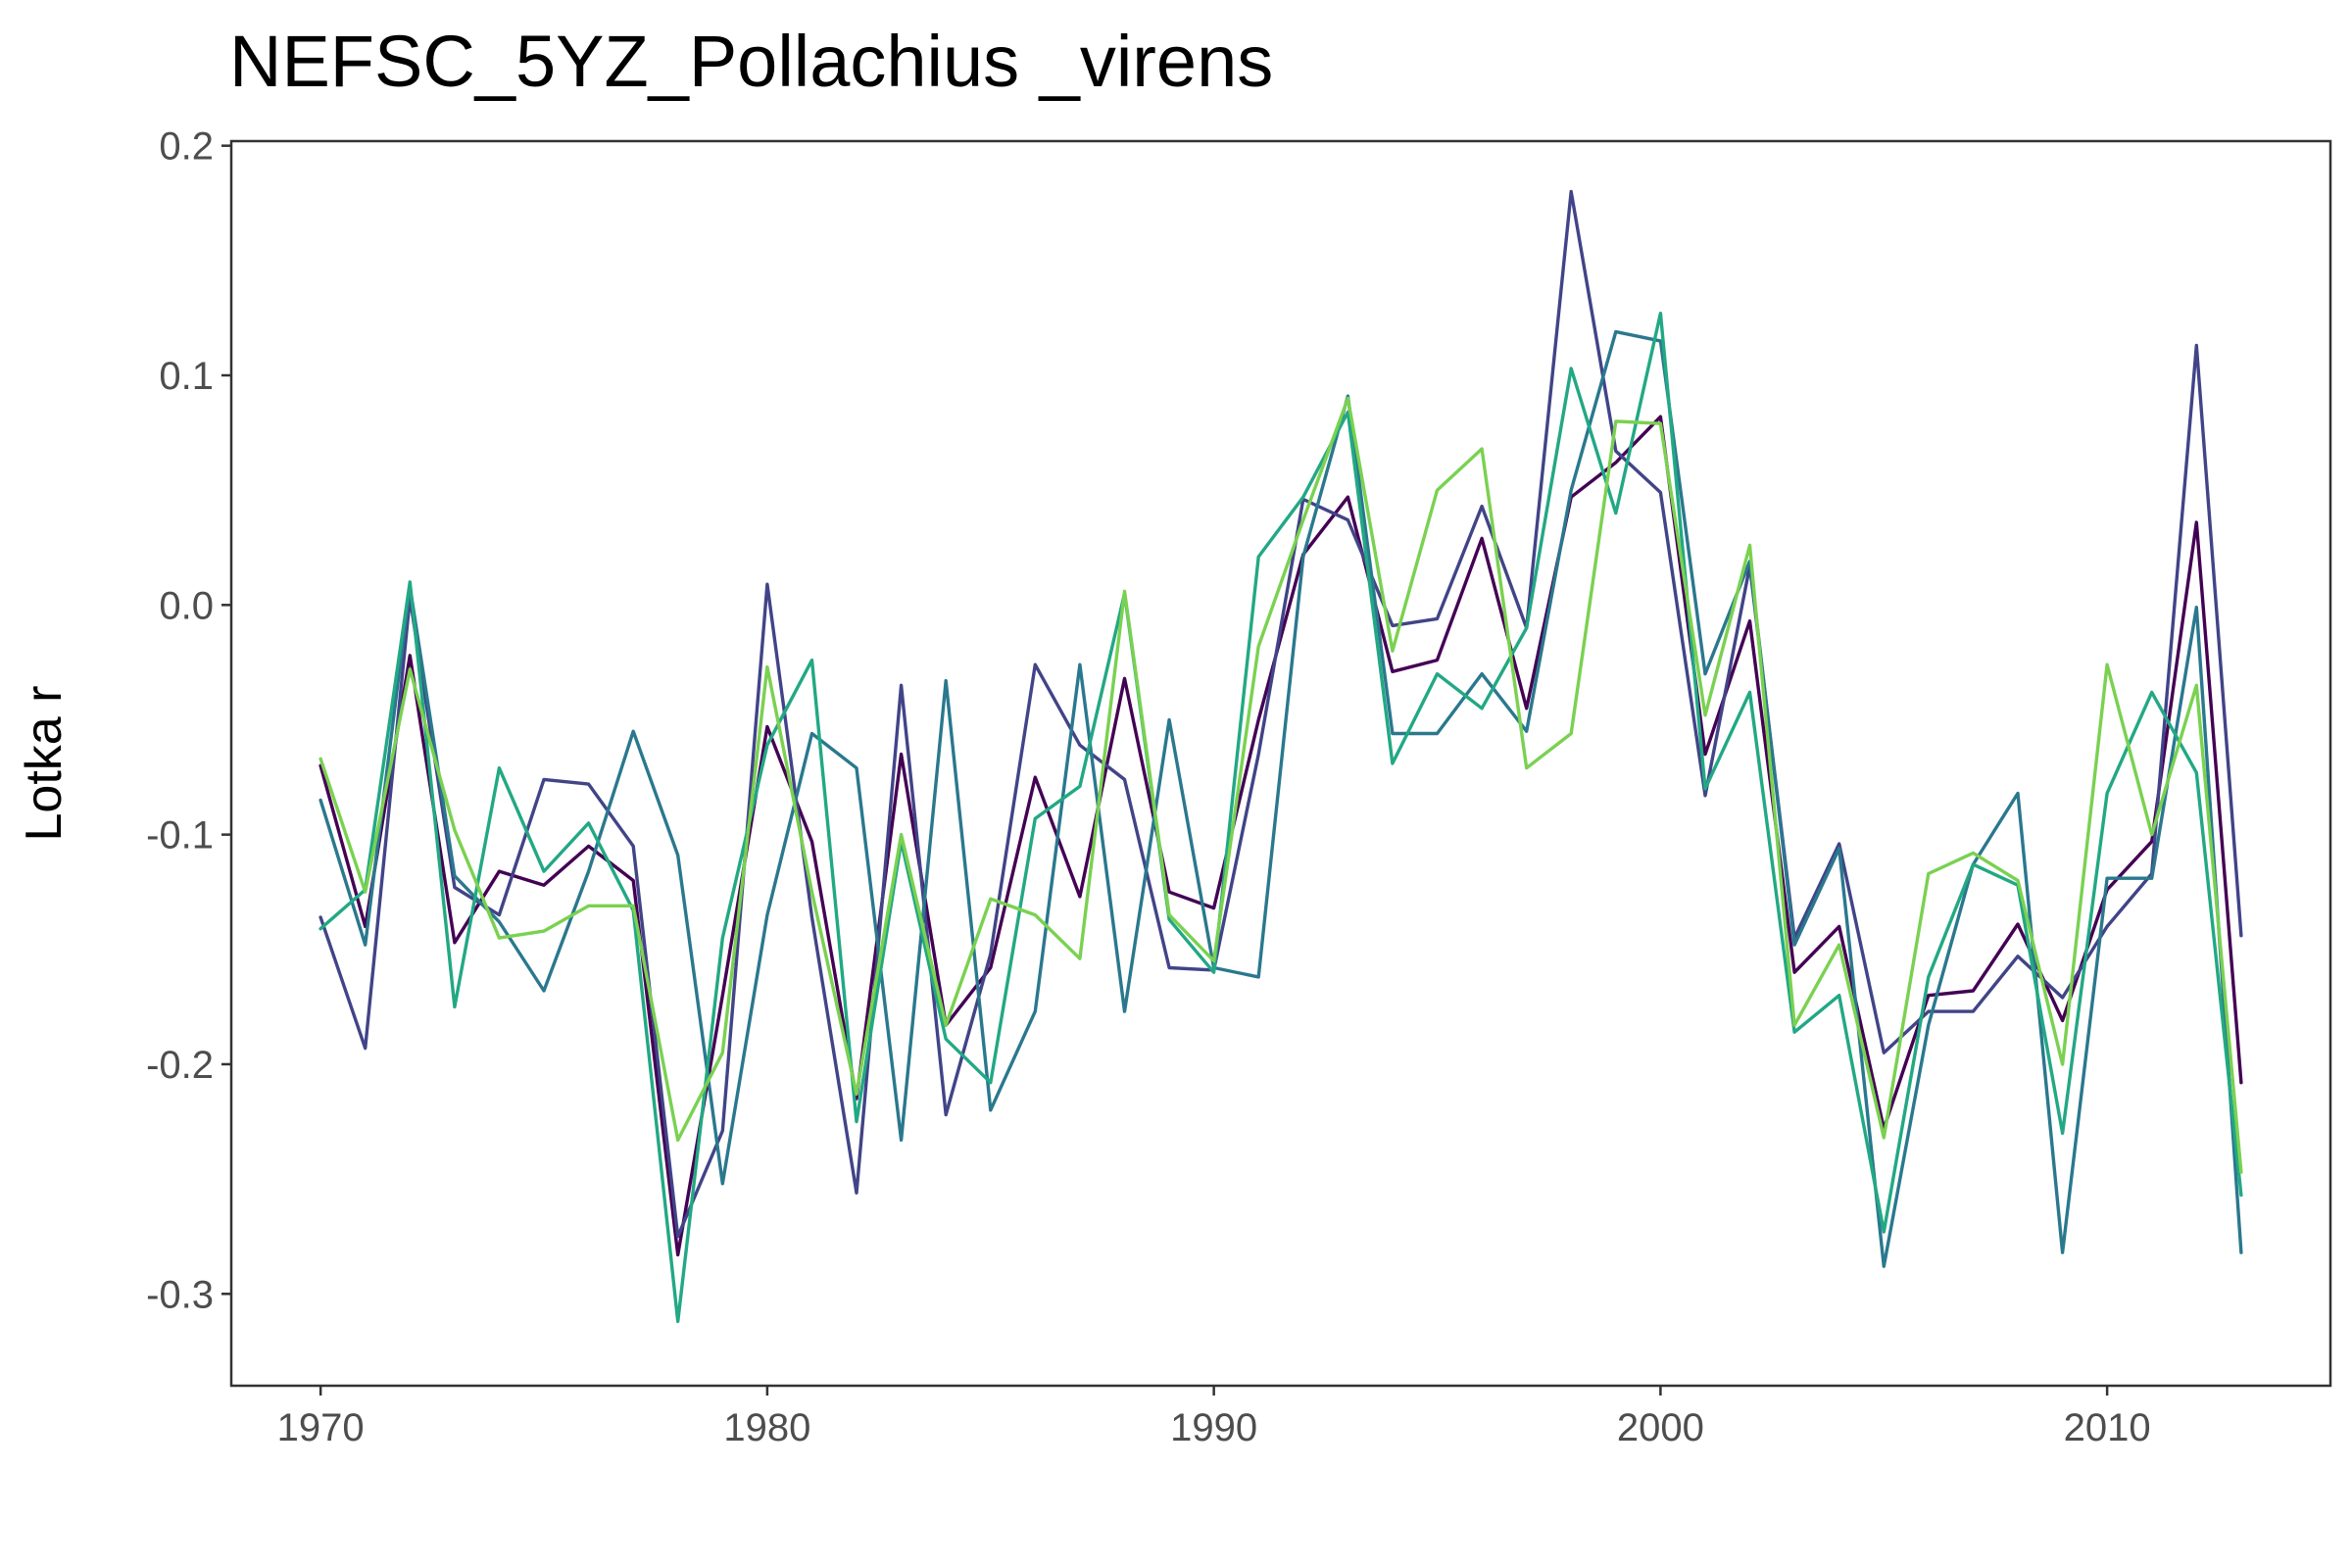  Describe the element at coordinates (180, 836) in the screenshot. I see `y-tick-label: -0.1` at that location.